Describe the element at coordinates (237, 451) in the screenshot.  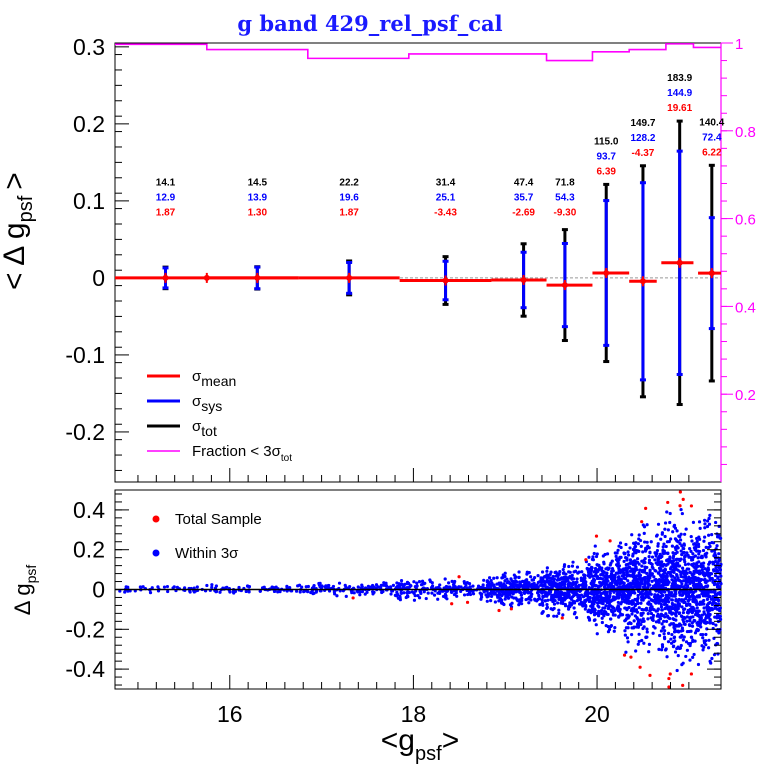
I see `legend-symbol: Fraction < 3σ` at that location.